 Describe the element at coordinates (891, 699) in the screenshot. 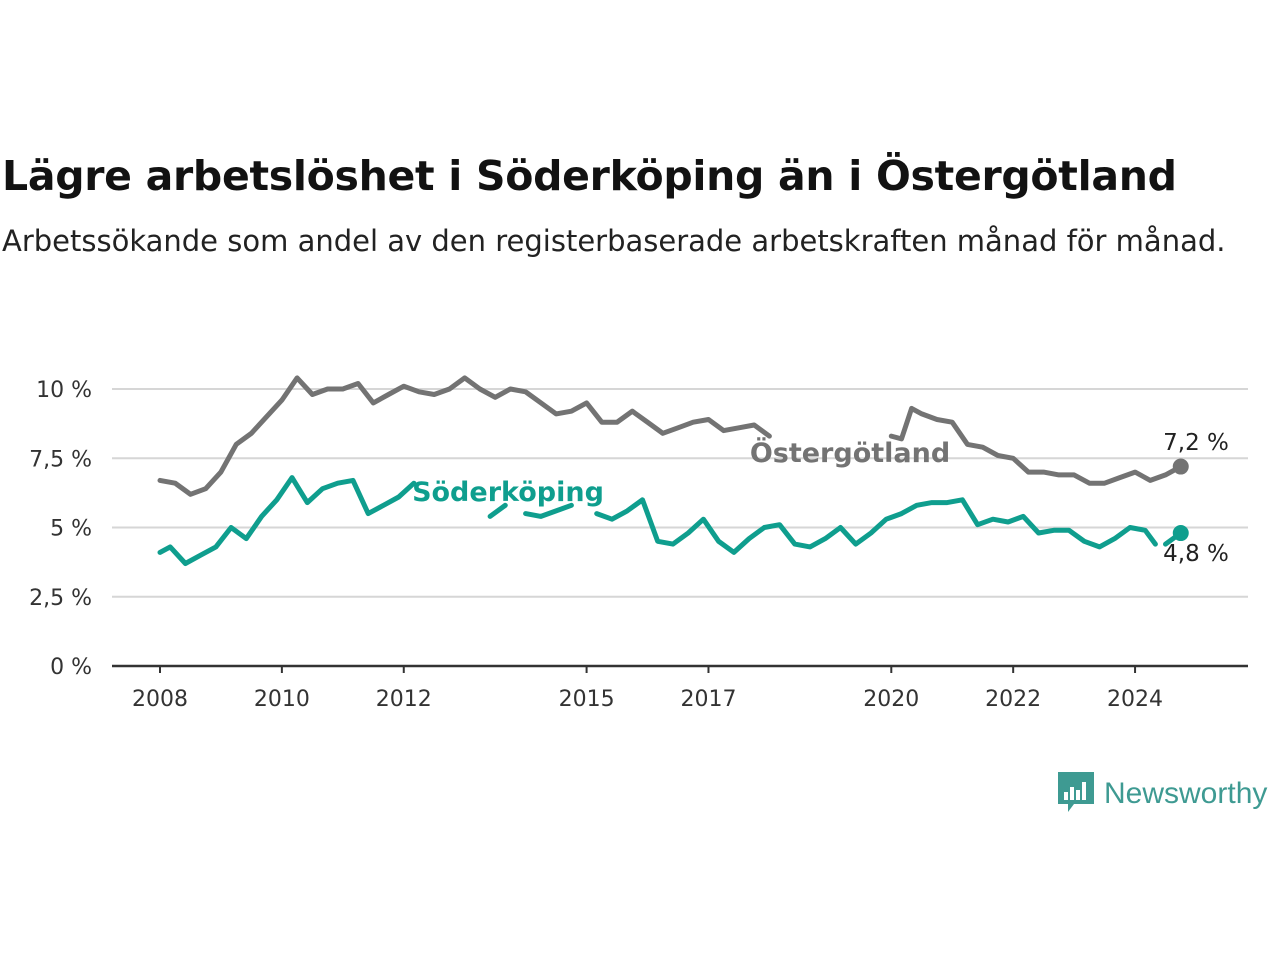

I see `x-tick-label: 2020` at that location.